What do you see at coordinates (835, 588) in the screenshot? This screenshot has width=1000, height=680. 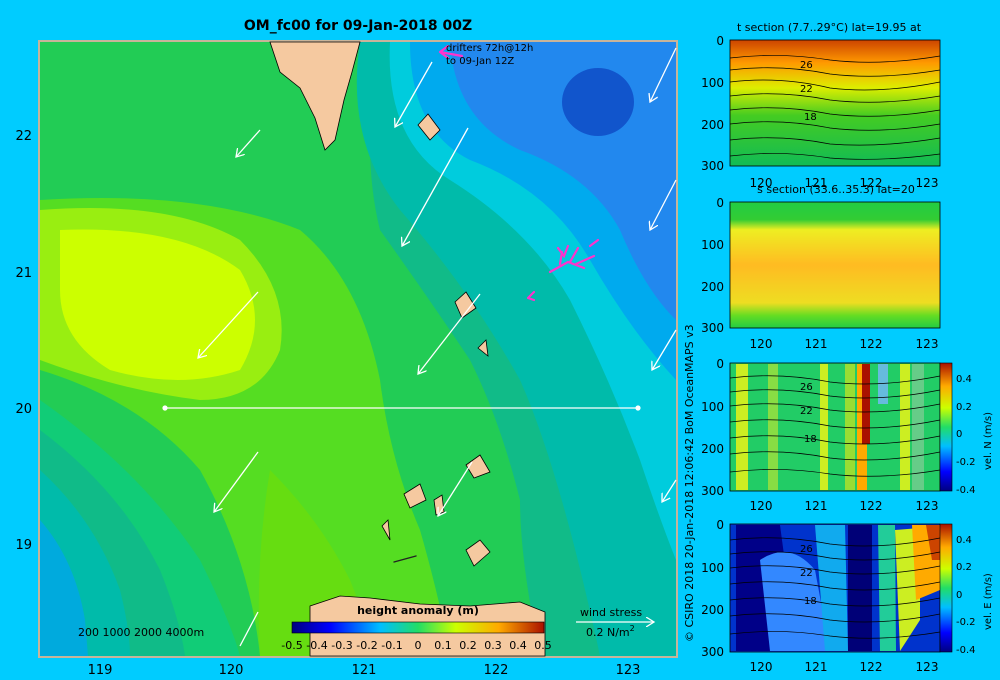 I see `panel-4-contours` at bounding box center [835, 588].